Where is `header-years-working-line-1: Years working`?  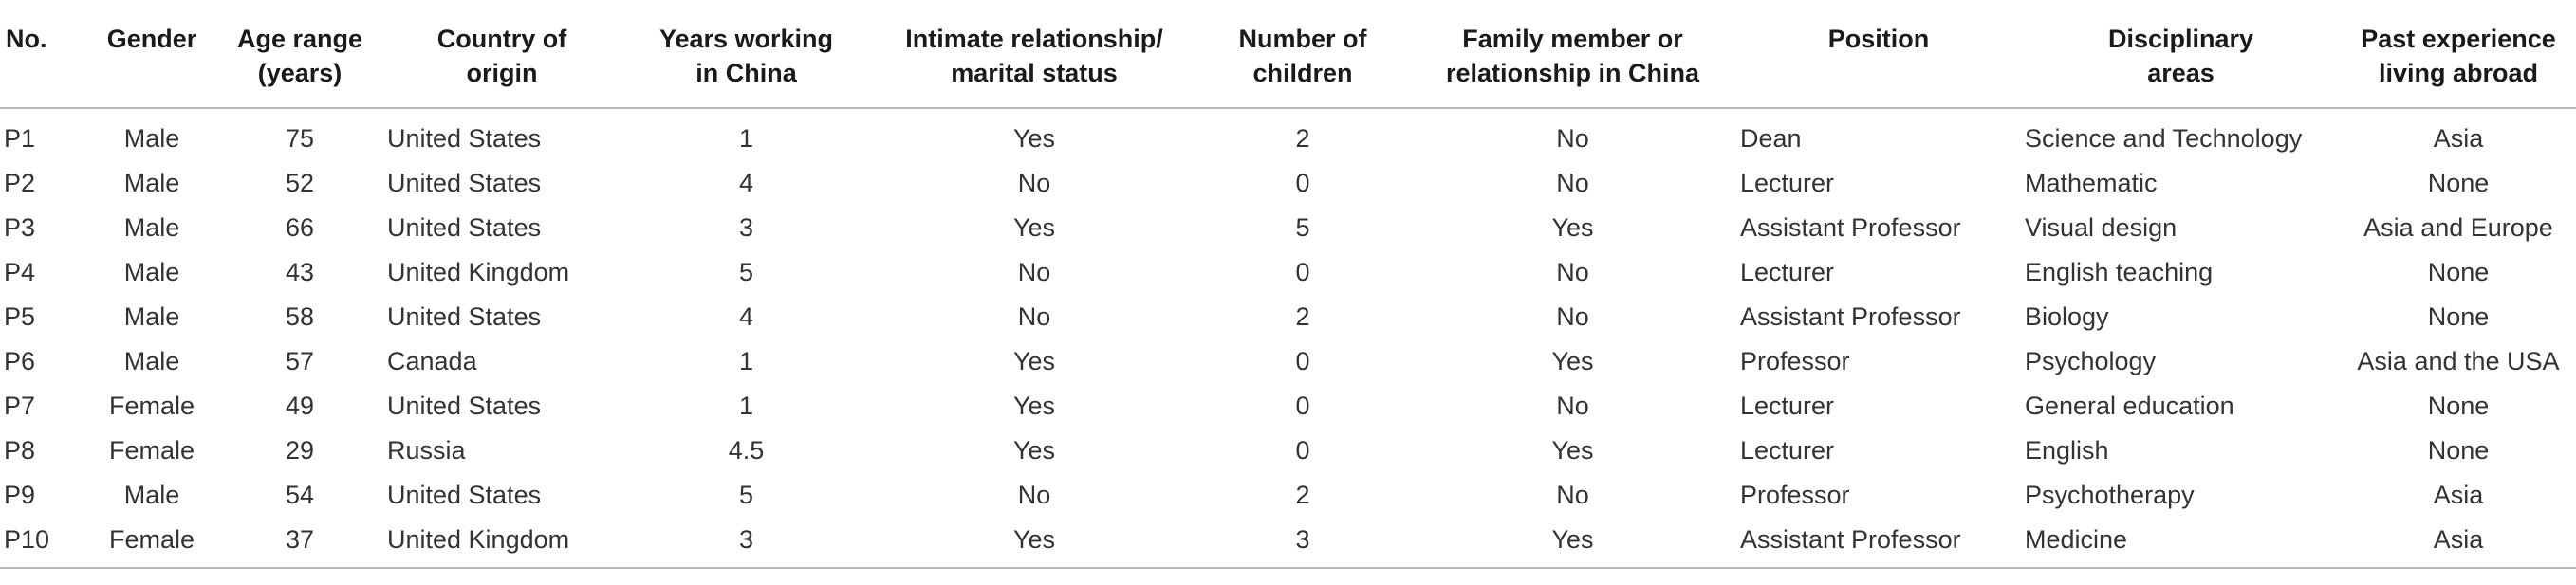
header-years-working-line-1: Years working is located at coordinates (746, 39).